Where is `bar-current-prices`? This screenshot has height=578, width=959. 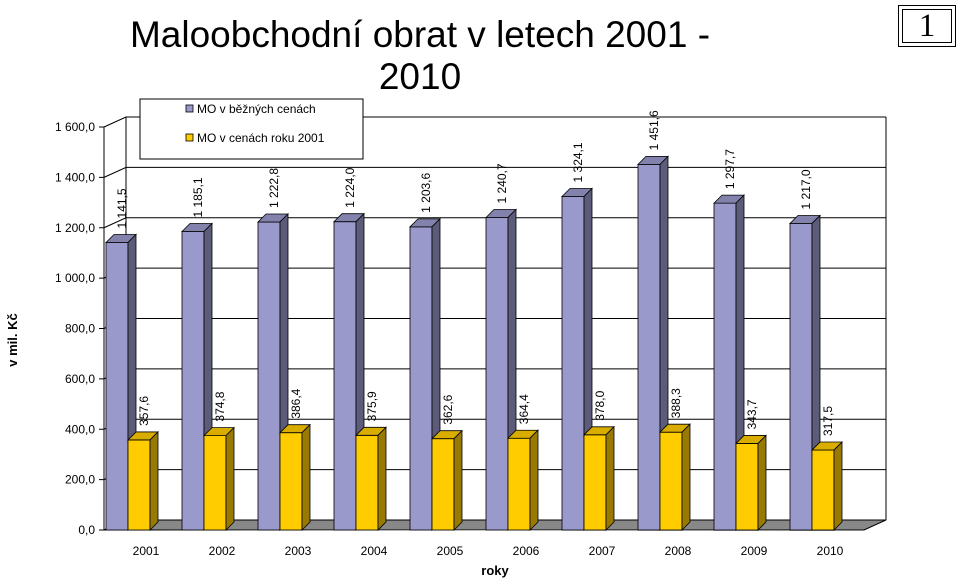 bar-current-prices is located at coordinates (577, 359).